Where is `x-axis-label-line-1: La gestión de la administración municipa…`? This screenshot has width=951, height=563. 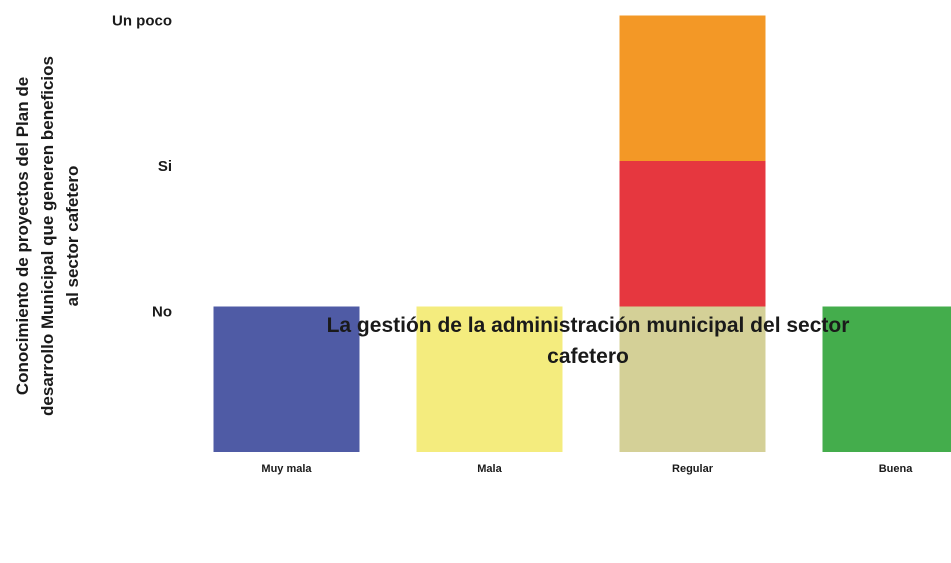
x-axis-label-line-1: La gestión de la administración municipa… is located at coordinates (588, 325).